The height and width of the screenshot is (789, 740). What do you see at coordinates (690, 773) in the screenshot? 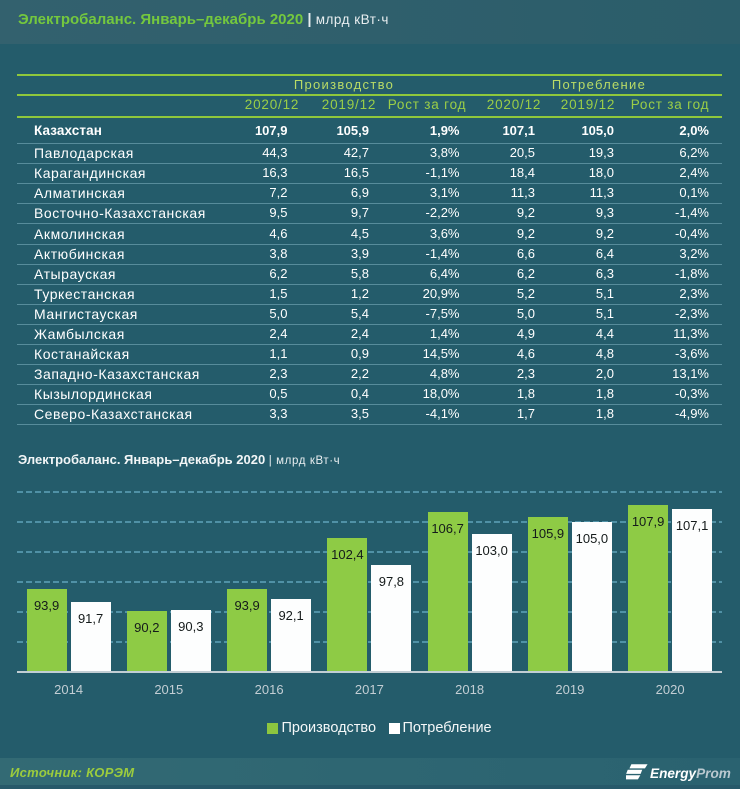
I see `svg-text: EnergyProm` at bounding box center [690, 773].